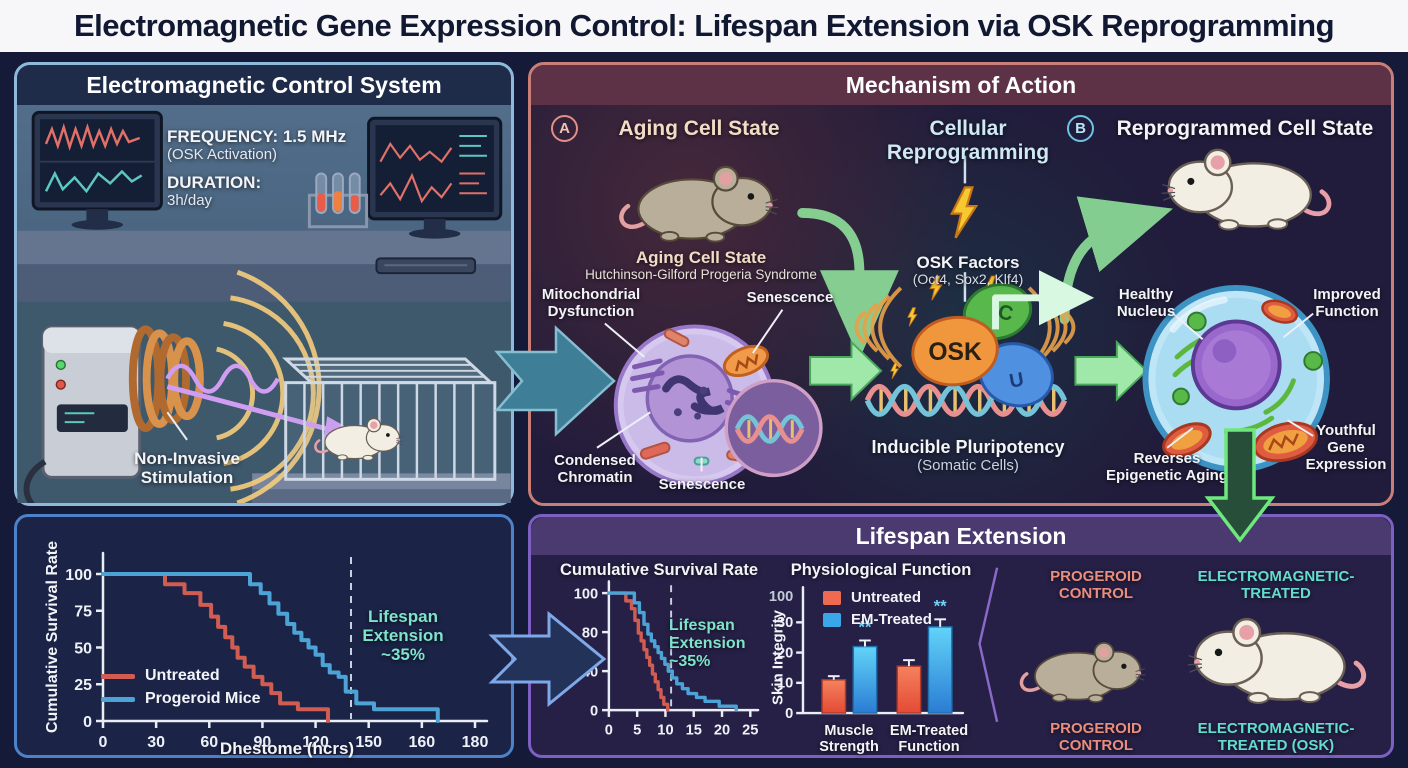 Image resolution: width=1408 pixels, height=768 pixels. I want to click on aging-column-title: Aging Cell State, so click(699, 128).